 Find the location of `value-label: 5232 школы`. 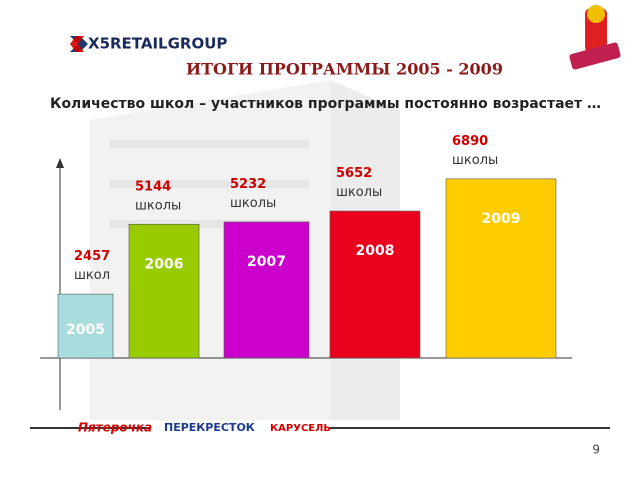

value-label: 5232 школы is located at coordinates (253, 193).